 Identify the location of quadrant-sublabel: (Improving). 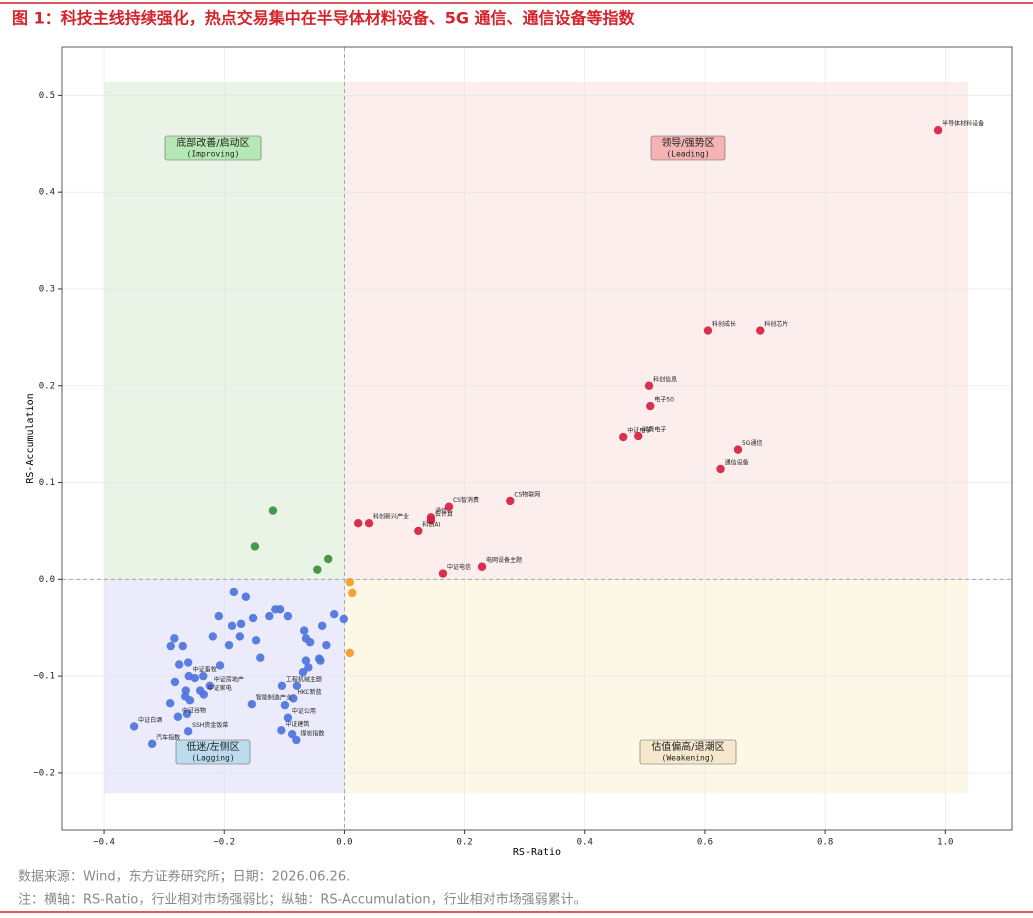
(213, 154).